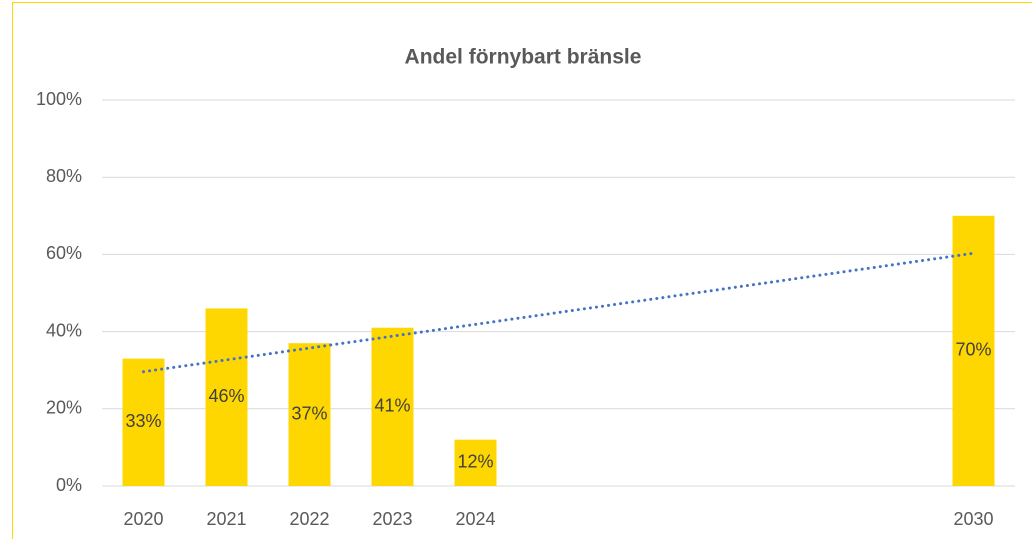  I want to click on y-tick-label: 20%, so click(64, 408).